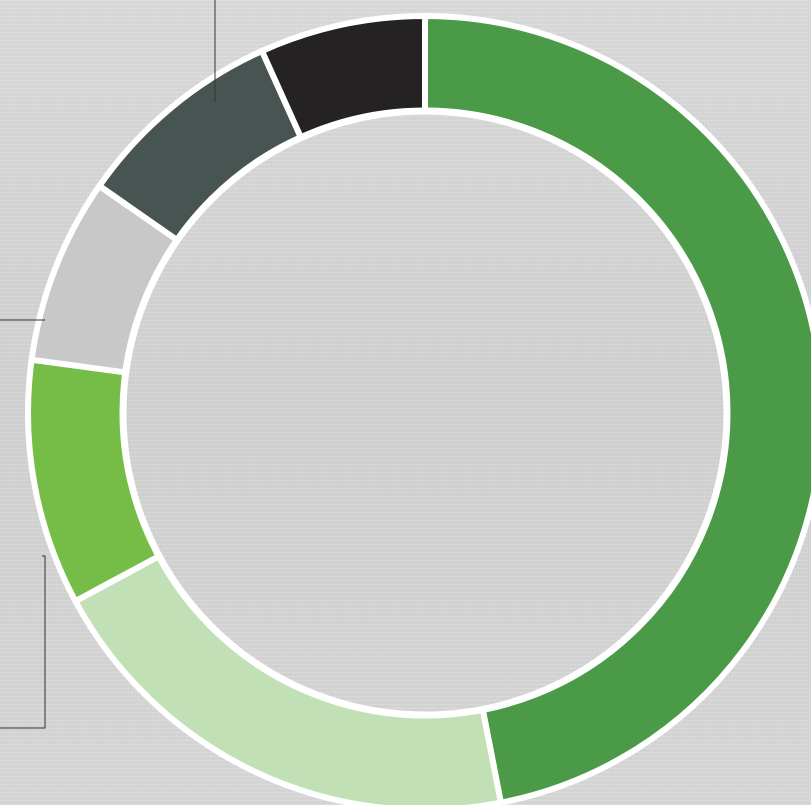  Describe the element at coordinates (23, 642) in the screenshot. I see `leader-line-bottom-left` at that location.